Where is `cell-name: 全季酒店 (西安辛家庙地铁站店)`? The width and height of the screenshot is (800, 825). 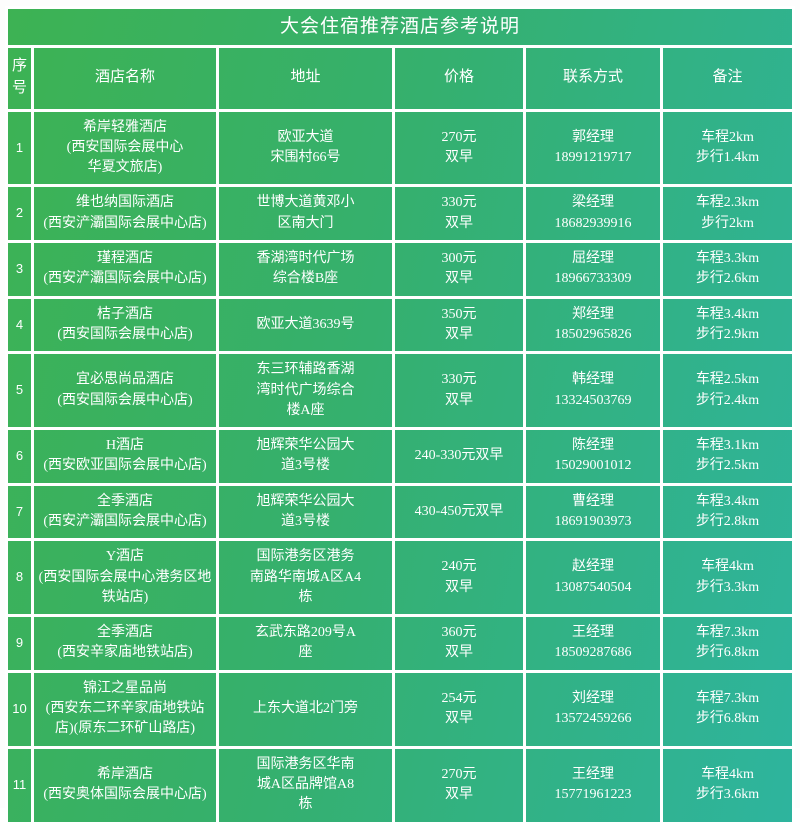 cell-name: 全季酒店 (西安辛家庙地铁站店) is located at coordinates (125, 643).